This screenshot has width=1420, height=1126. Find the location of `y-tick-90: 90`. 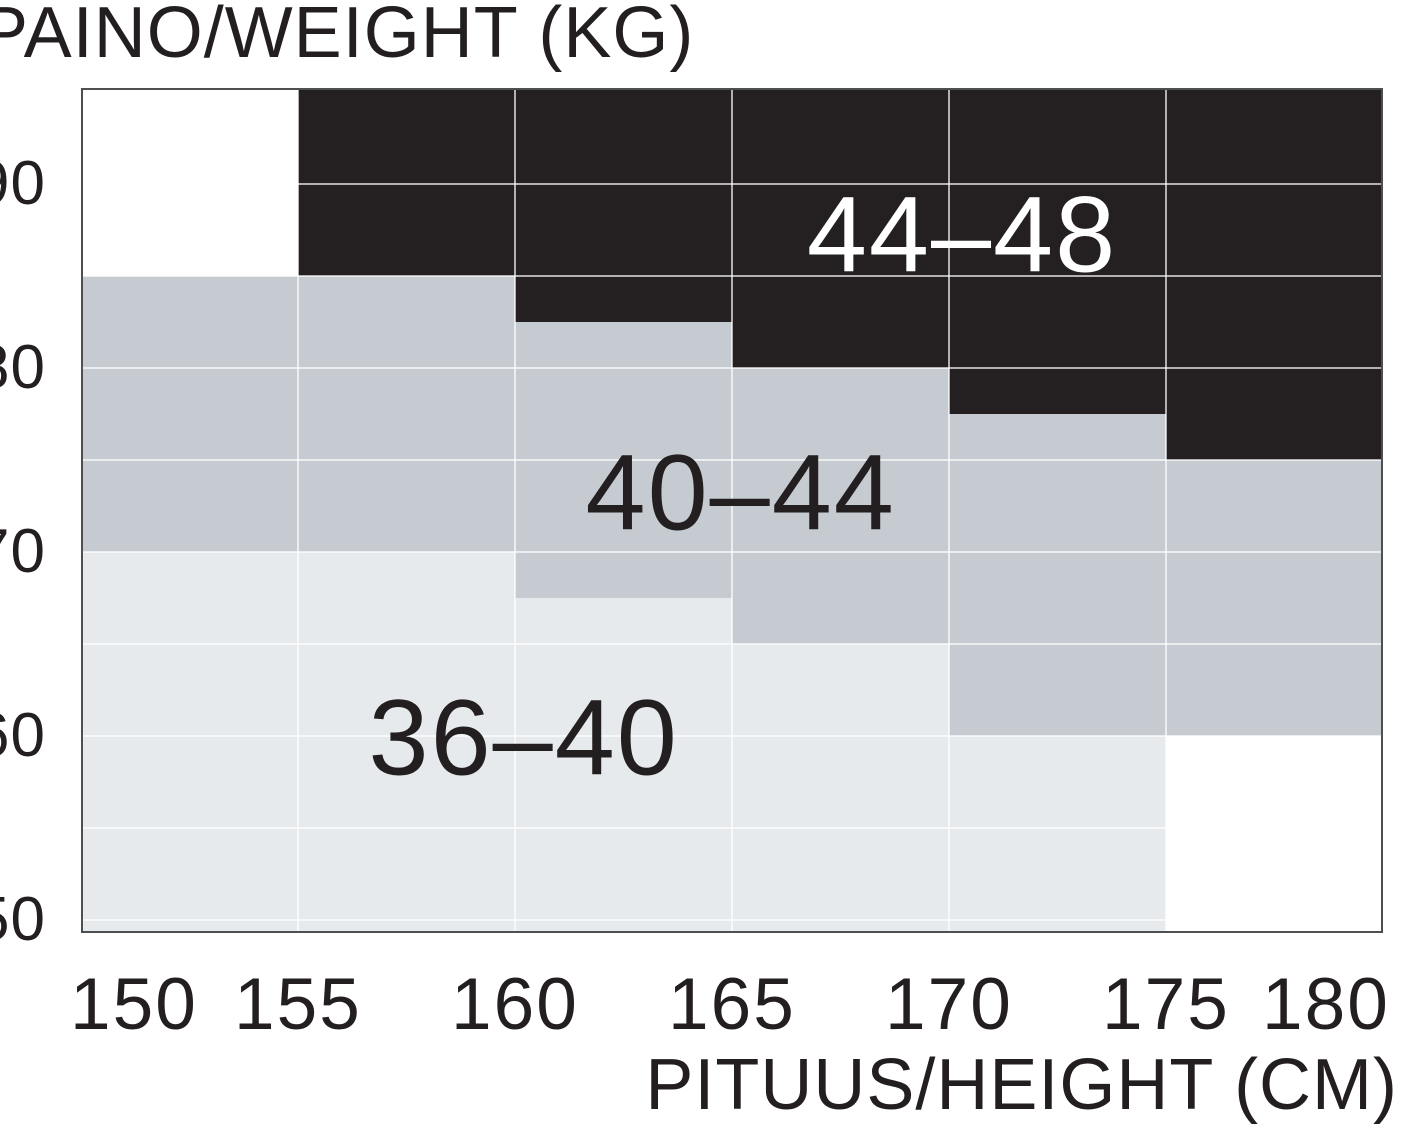

y-tick-90: 90 is located at coordinates (23, 183).